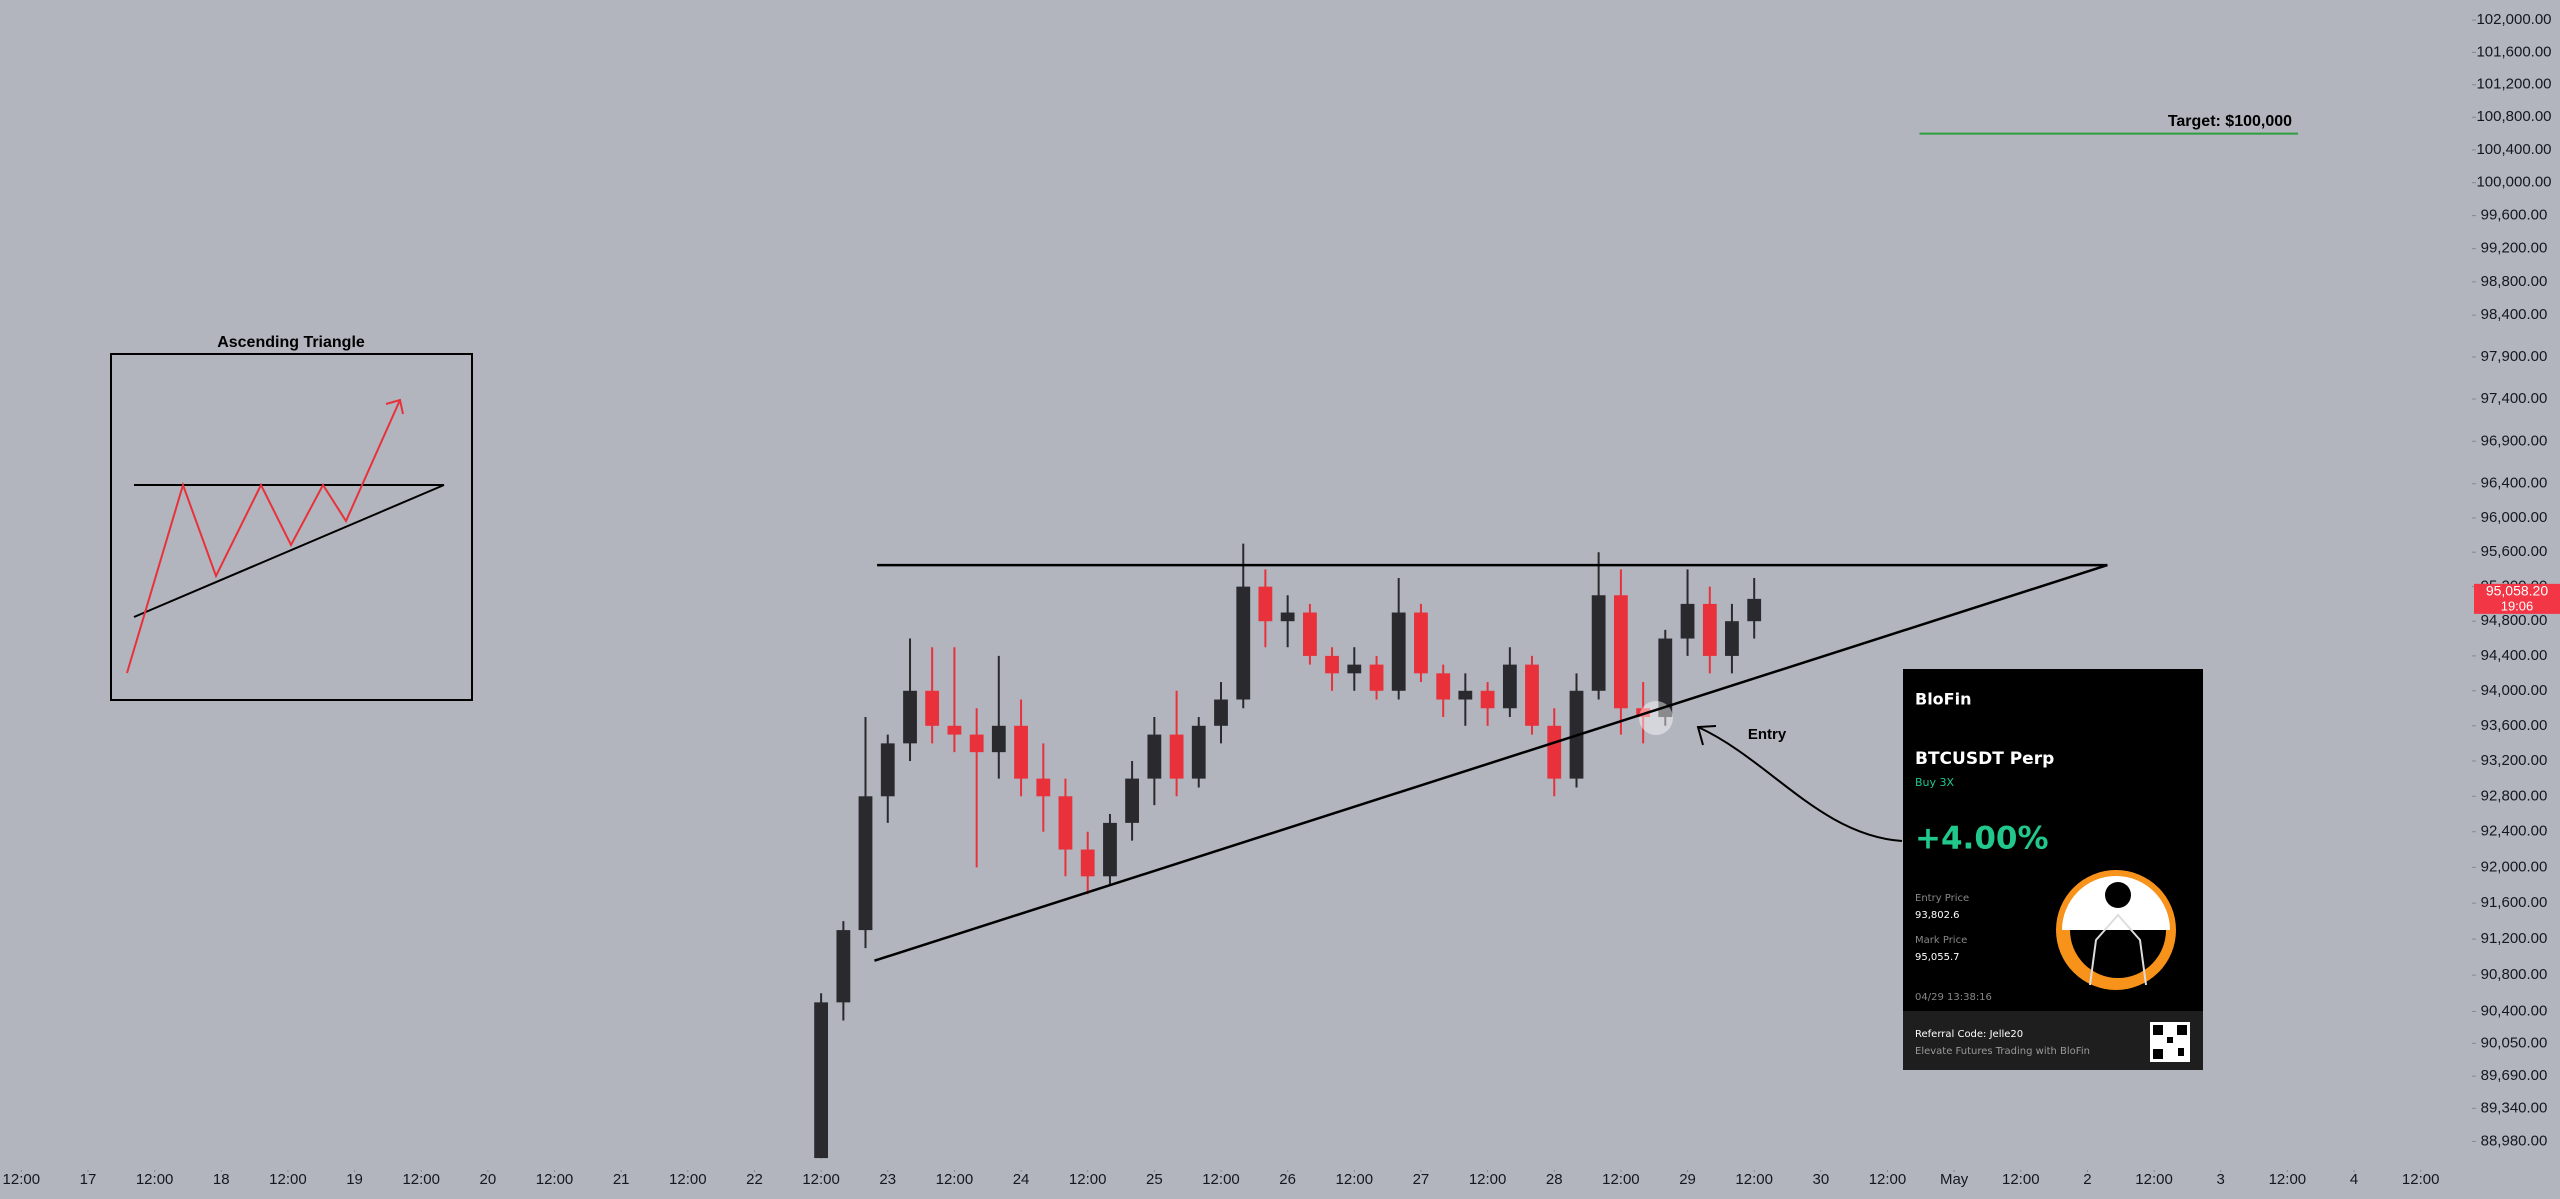 This screenshot has width=2560, height=1199. Describe the element at coordinates (1154, 1179) in the screenshot. I see `x-tick-label: 25` at that location.